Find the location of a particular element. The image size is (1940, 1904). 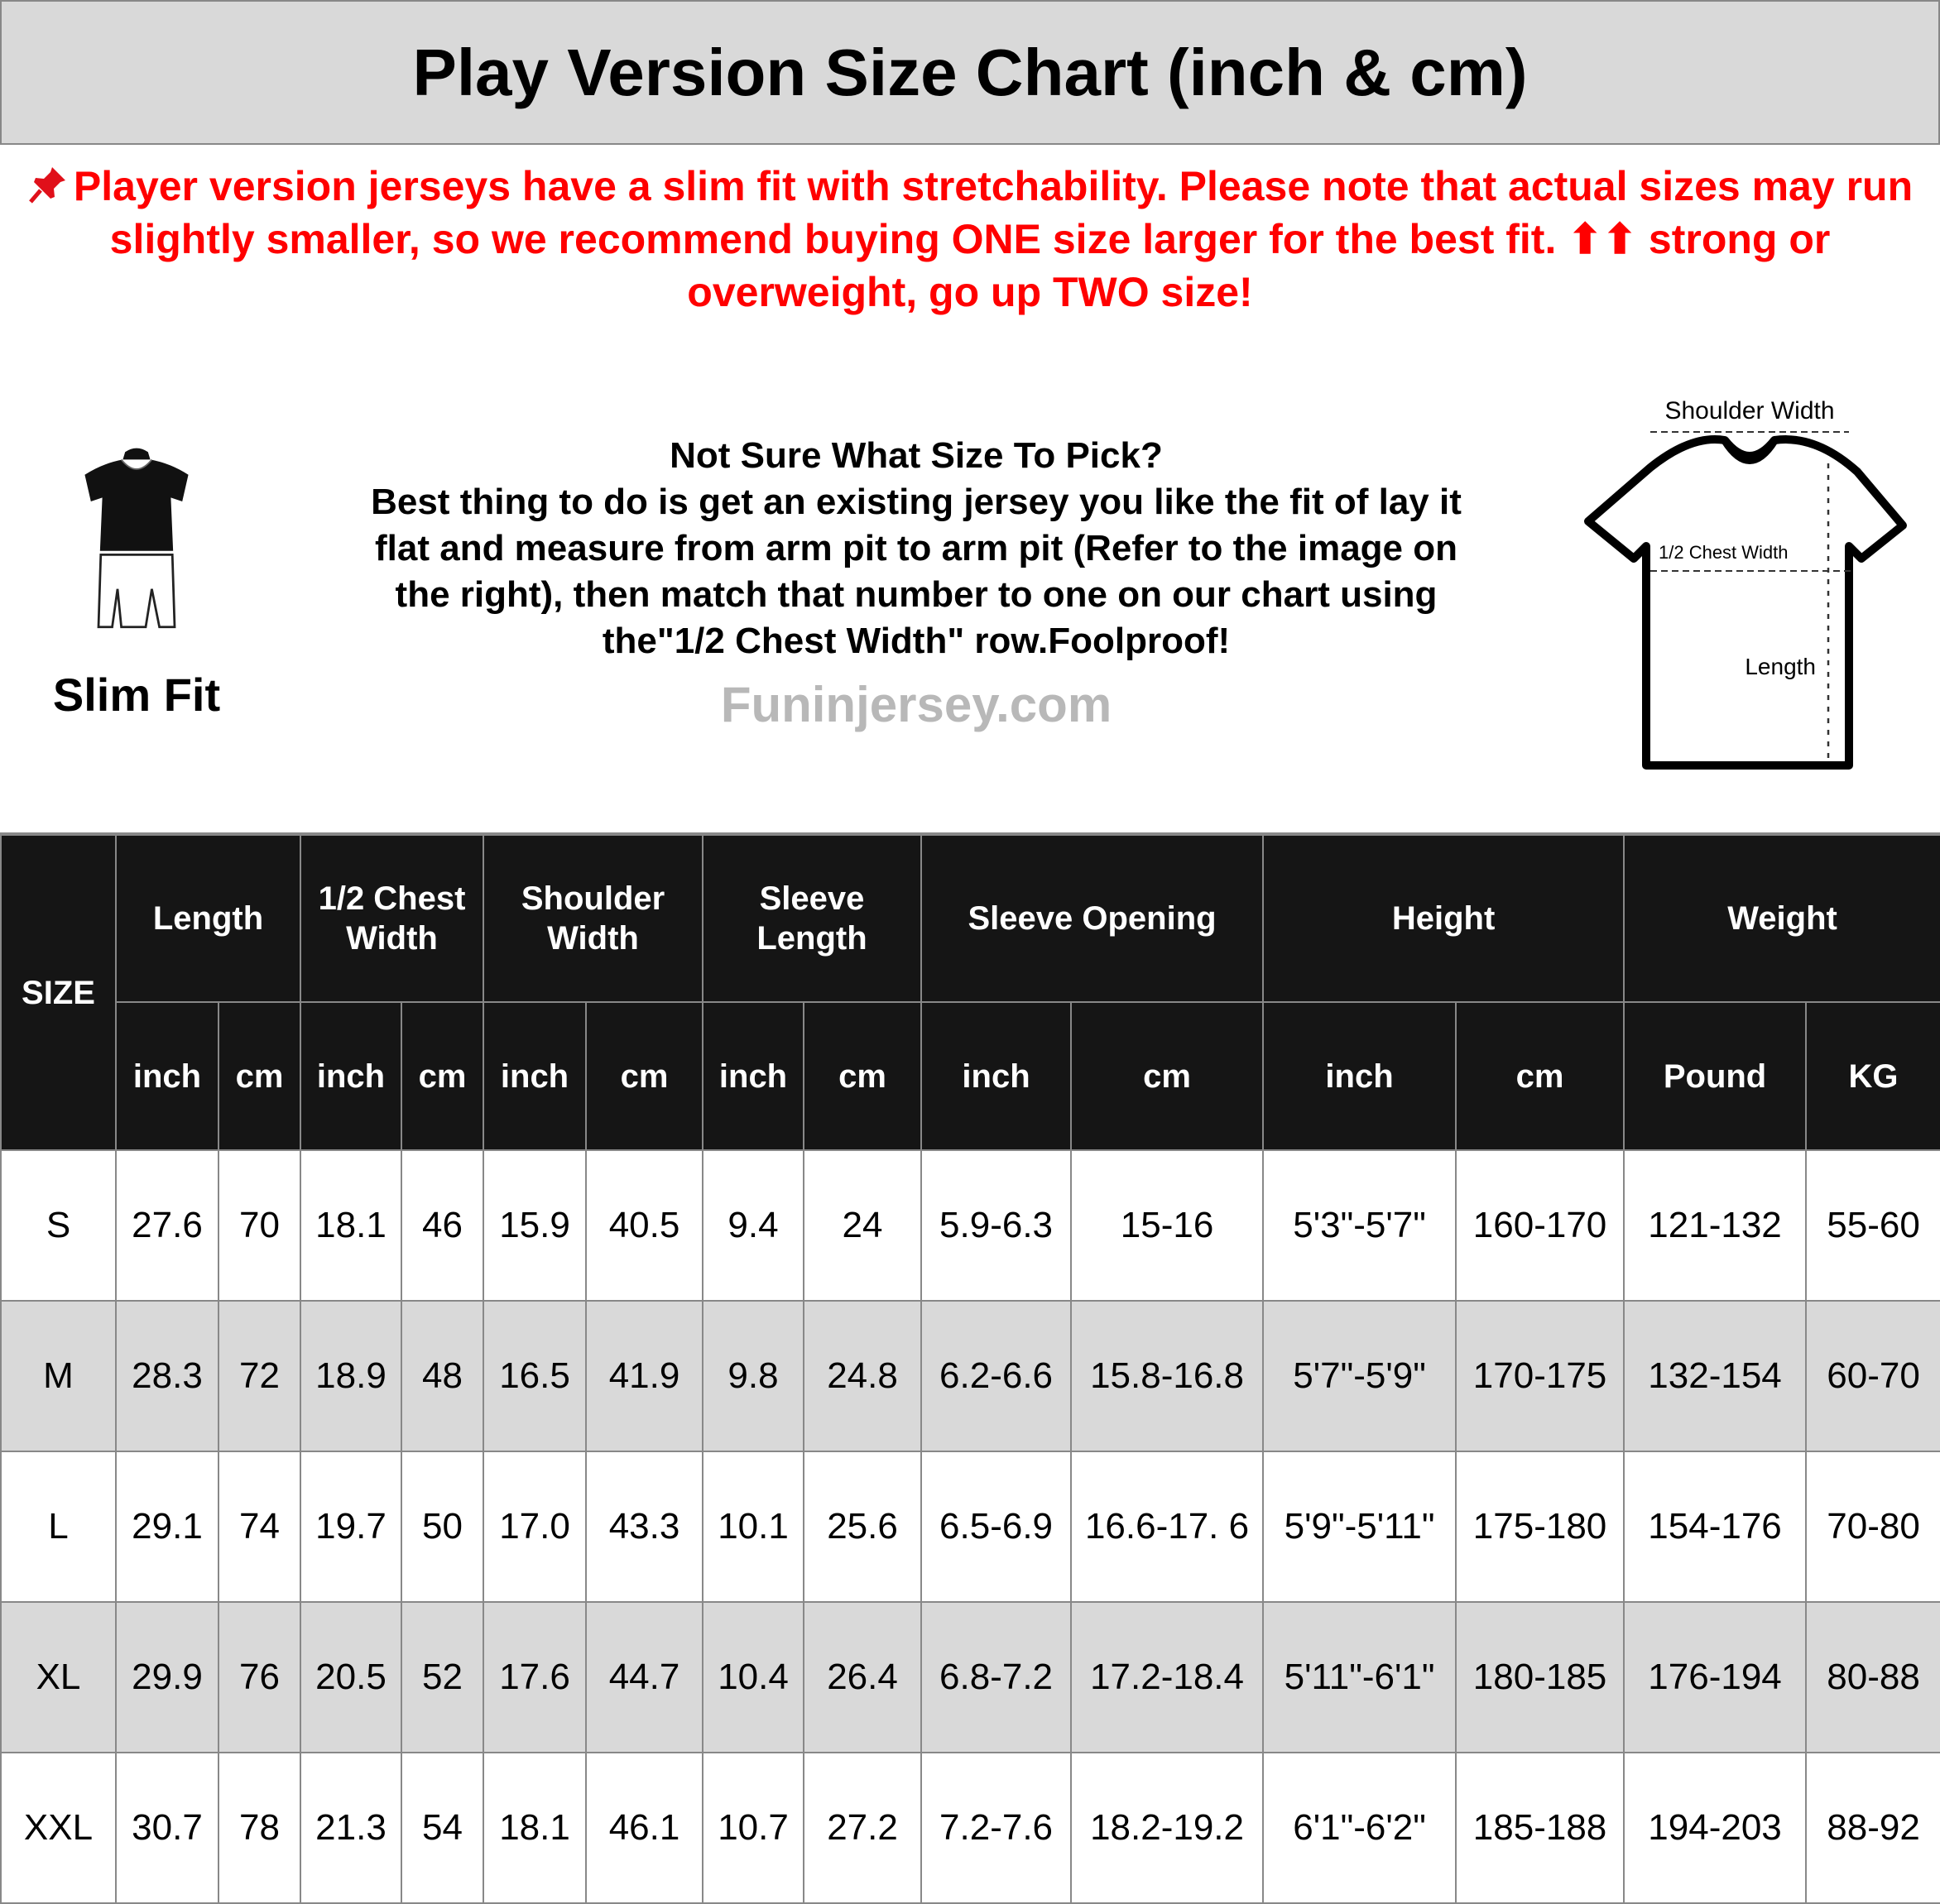

value-cell: 185-188 is located at coordinates (1540, 1828).